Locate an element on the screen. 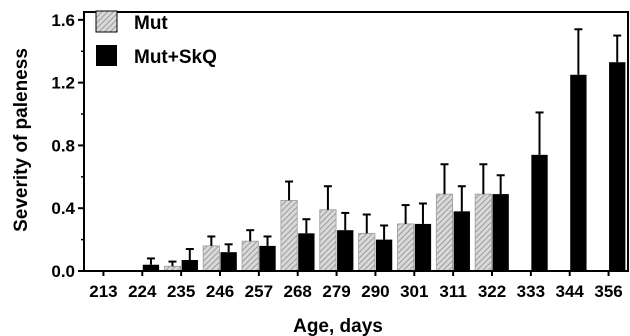 This screenshot has width=630, height=336. y-tick-labels: 0.0 0.4 0.8 1.2 1.6 is located at coordinates (67, 146).